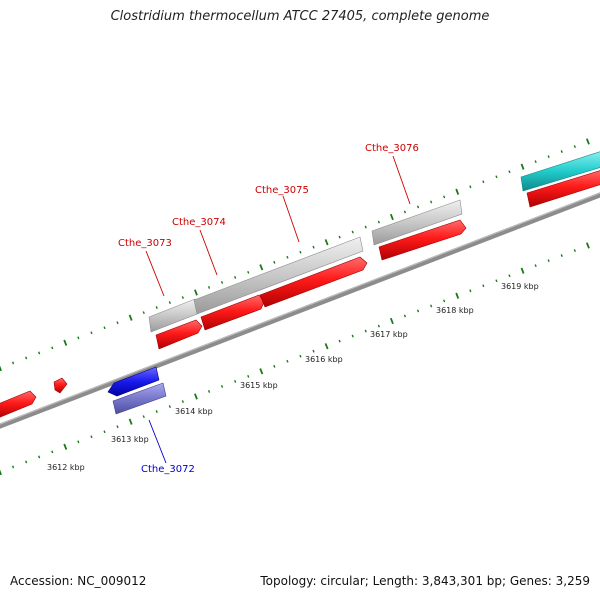 The height and width of the screenshot is (600, 600). Describe the element at coordinates (563, 189) in the screenshot. I see `gene-arrow-right-edge` at that location.